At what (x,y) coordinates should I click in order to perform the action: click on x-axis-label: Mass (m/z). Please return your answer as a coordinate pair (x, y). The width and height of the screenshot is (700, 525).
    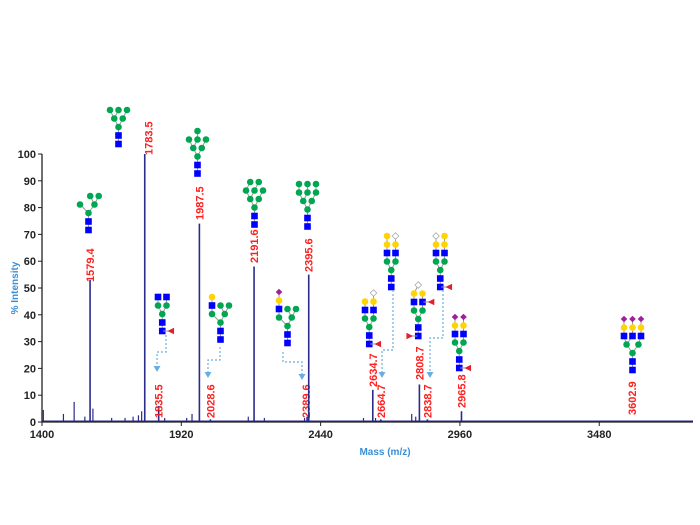
    Looking at the image, I should click on (384, 452).